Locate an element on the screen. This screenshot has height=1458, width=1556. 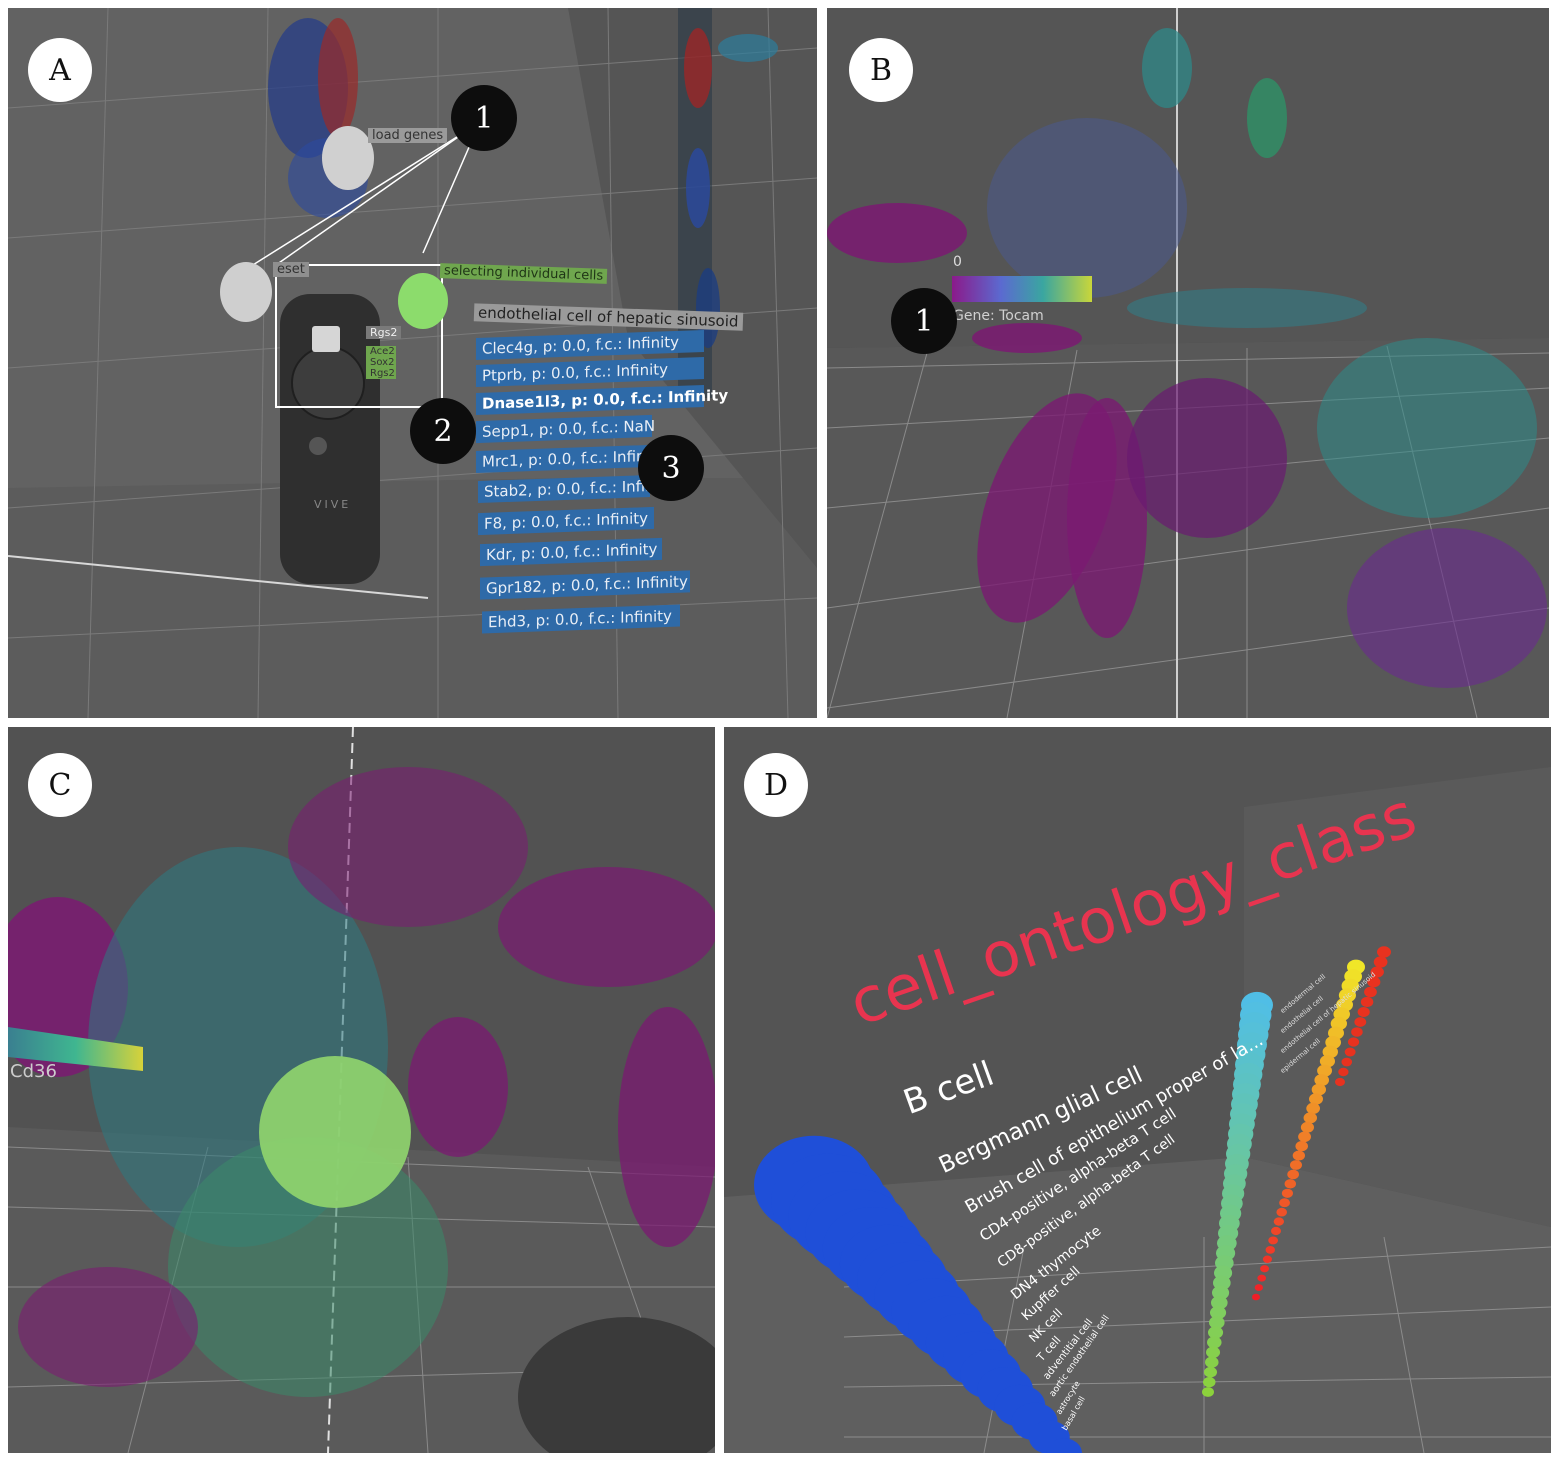
gene-name-label: Gene: Tocam is located at coordinates (998, 316).